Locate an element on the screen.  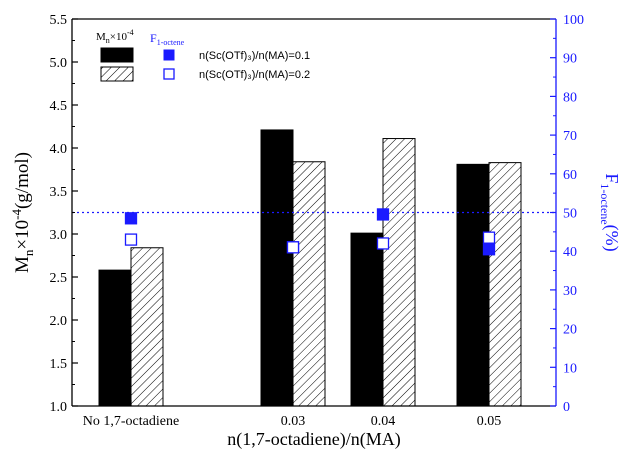
right-y-axis-title: F1-octene(%) is located at coordinates (609, 212).